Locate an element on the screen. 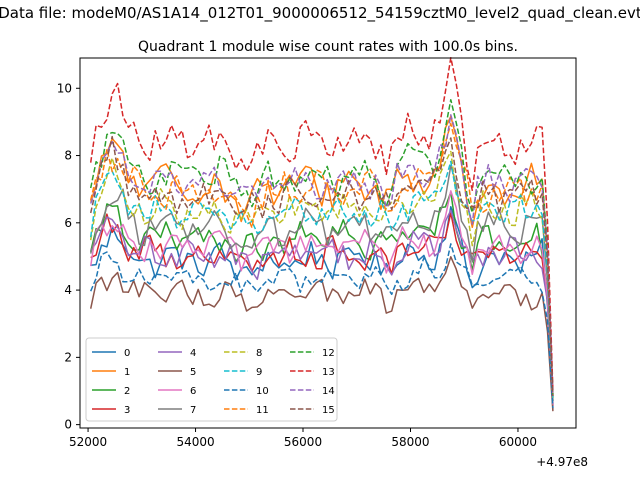  x-tick-label: 60000 is located at coordinates (518, 442).